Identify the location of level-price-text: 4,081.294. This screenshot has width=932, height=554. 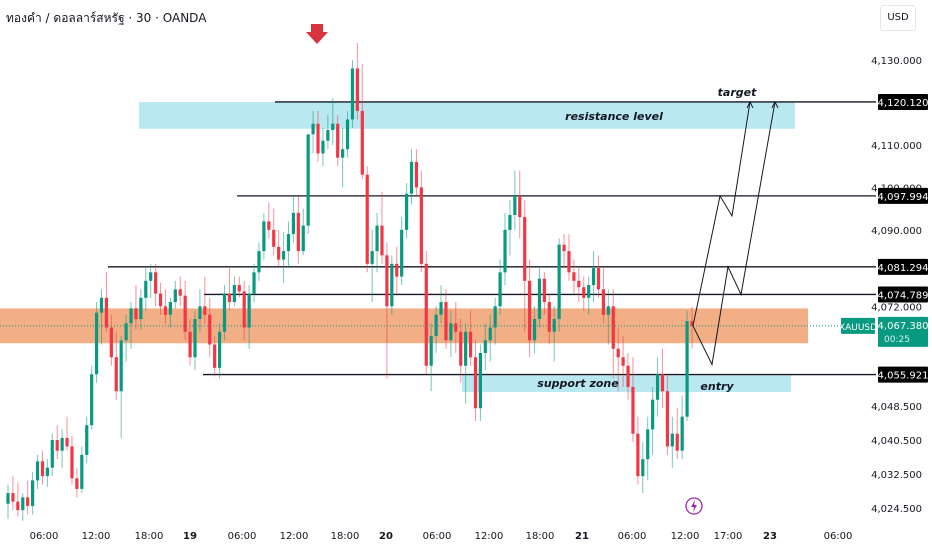
(903, 268).